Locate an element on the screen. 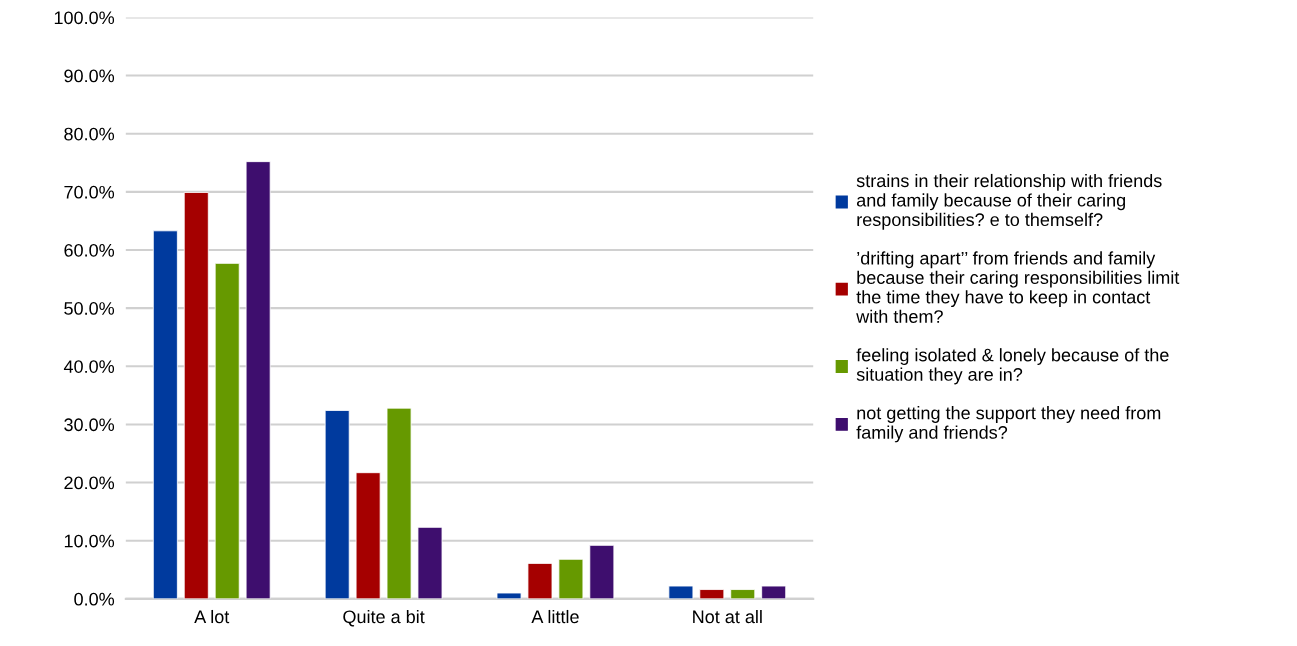  legend-label: not getting the support they need from family and friends? is located at coordinates (1008, 424).